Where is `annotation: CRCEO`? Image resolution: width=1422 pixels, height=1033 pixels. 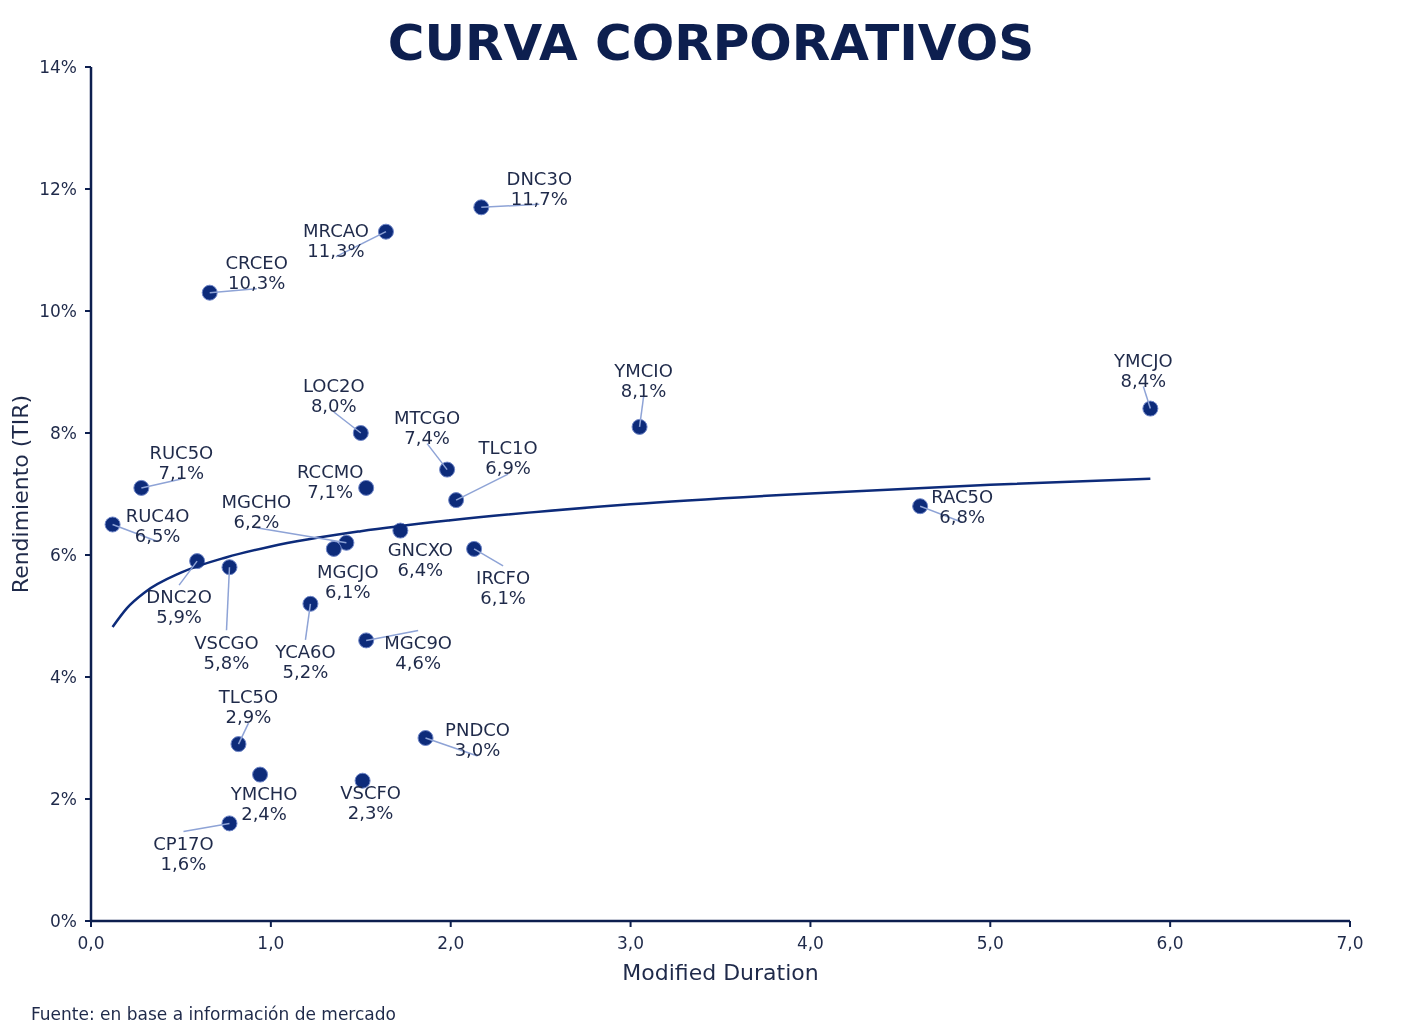 annotation: CRCEO is located at coordinates (256, 262).